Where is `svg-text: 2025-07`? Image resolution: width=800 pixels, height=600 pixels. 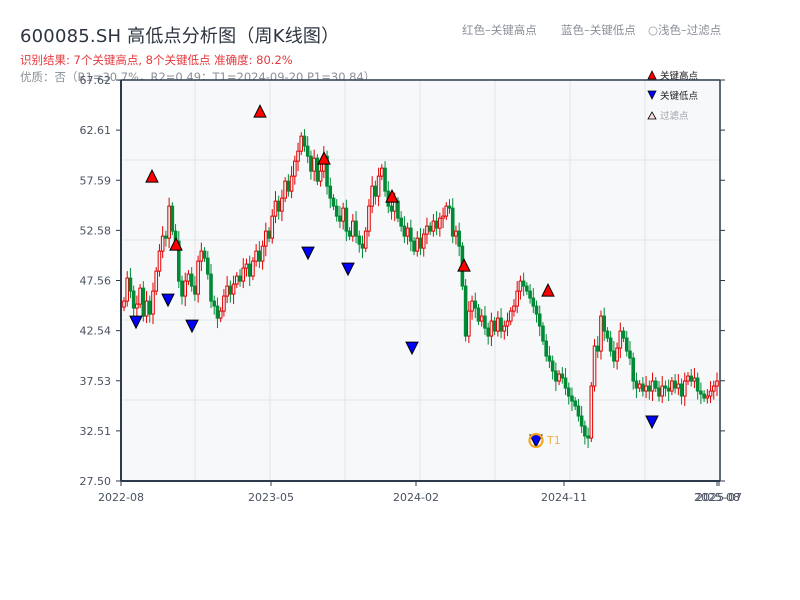 svg-text: 2025-07 is located at coordinates (719, 497).